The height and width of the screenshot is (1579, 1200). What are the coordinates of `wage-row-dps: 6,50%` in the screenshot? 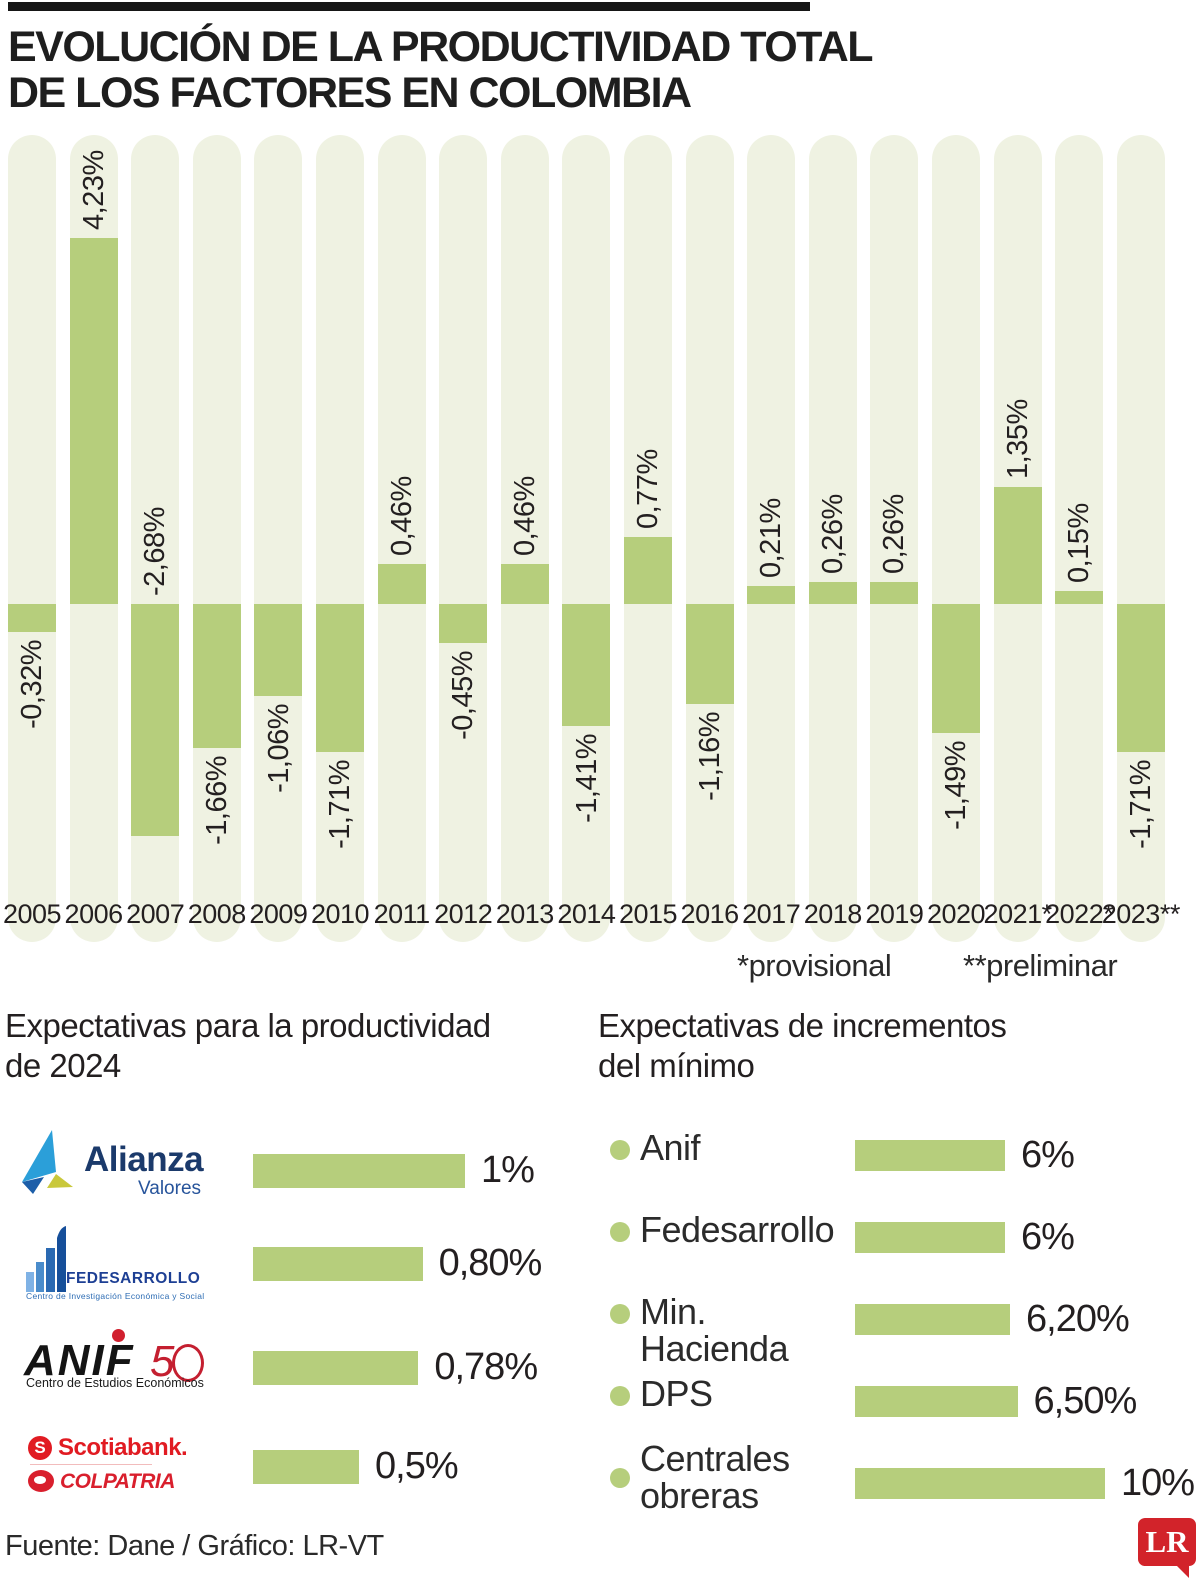 It's located at (996, 1401).